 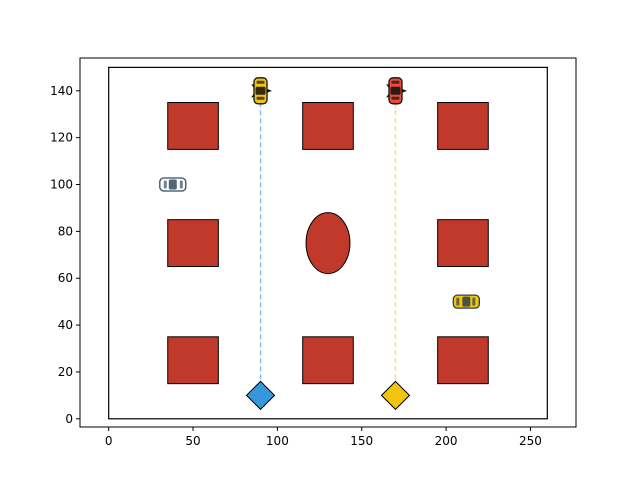 I want to click on x-tick-label: 50, so click(x=192, y=441).